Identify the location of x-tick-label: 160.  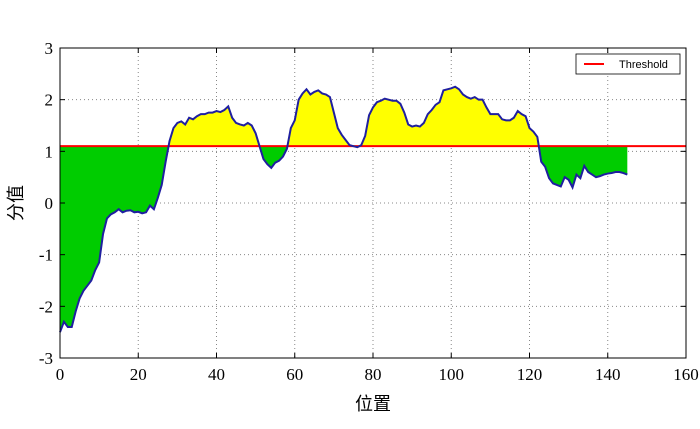
(686, 374).